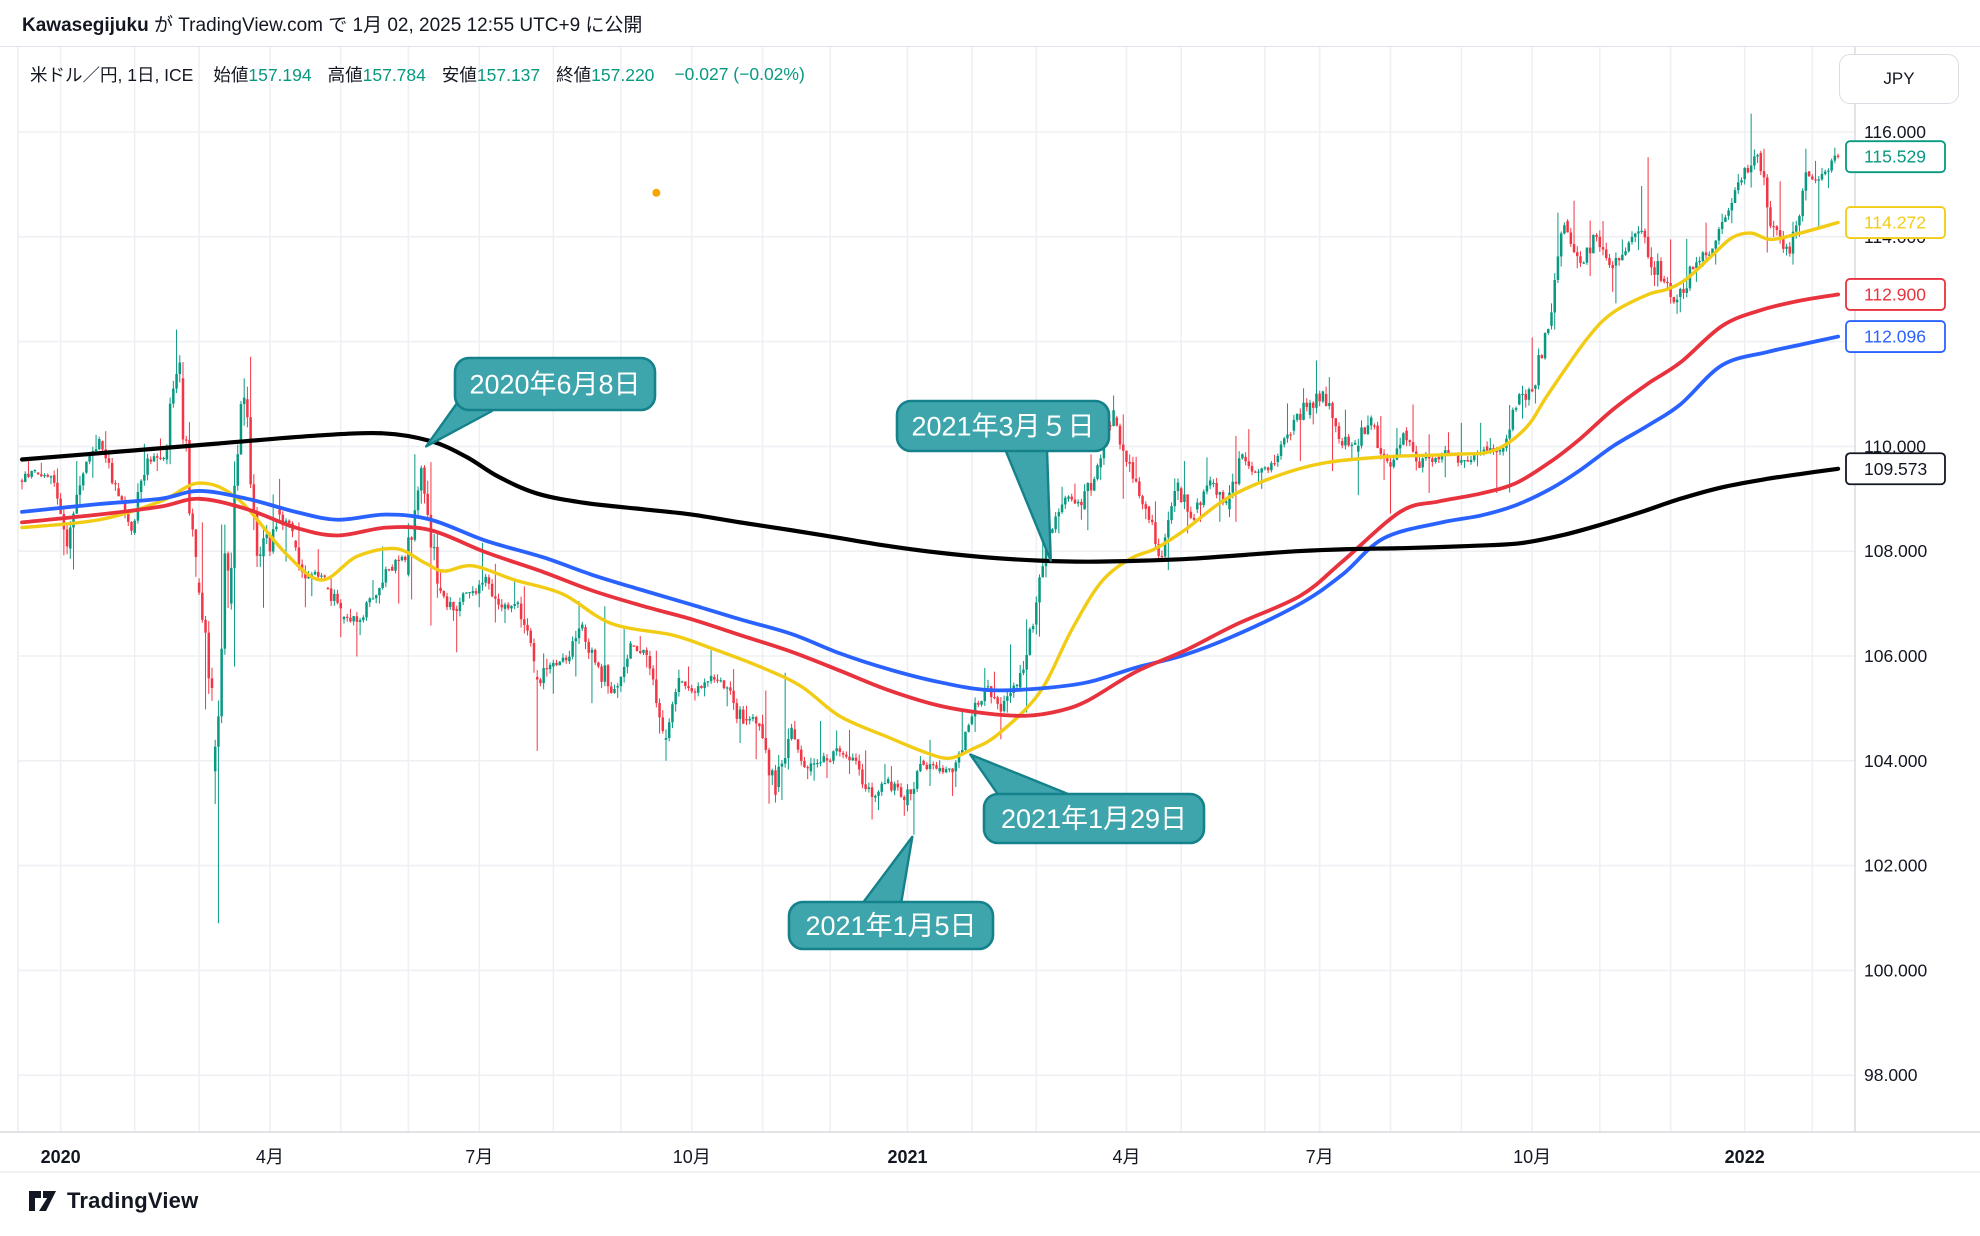  I want to click on date-callout-4: 2021年1月5日, so click(891, 893).